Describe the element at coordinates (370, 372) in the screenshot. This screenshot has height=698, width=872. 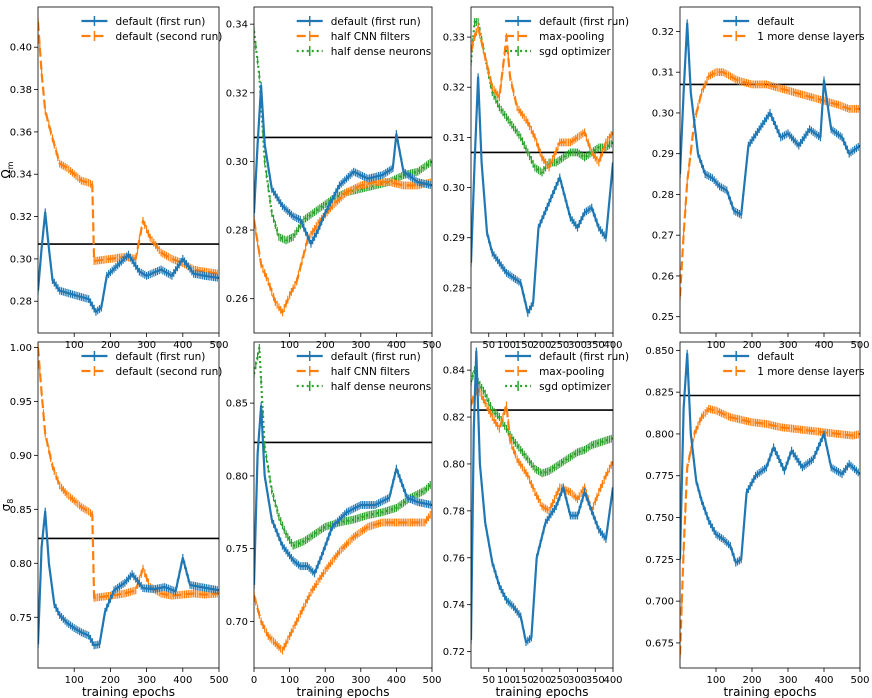
I see `legend-label: half CNN filters` at that location.